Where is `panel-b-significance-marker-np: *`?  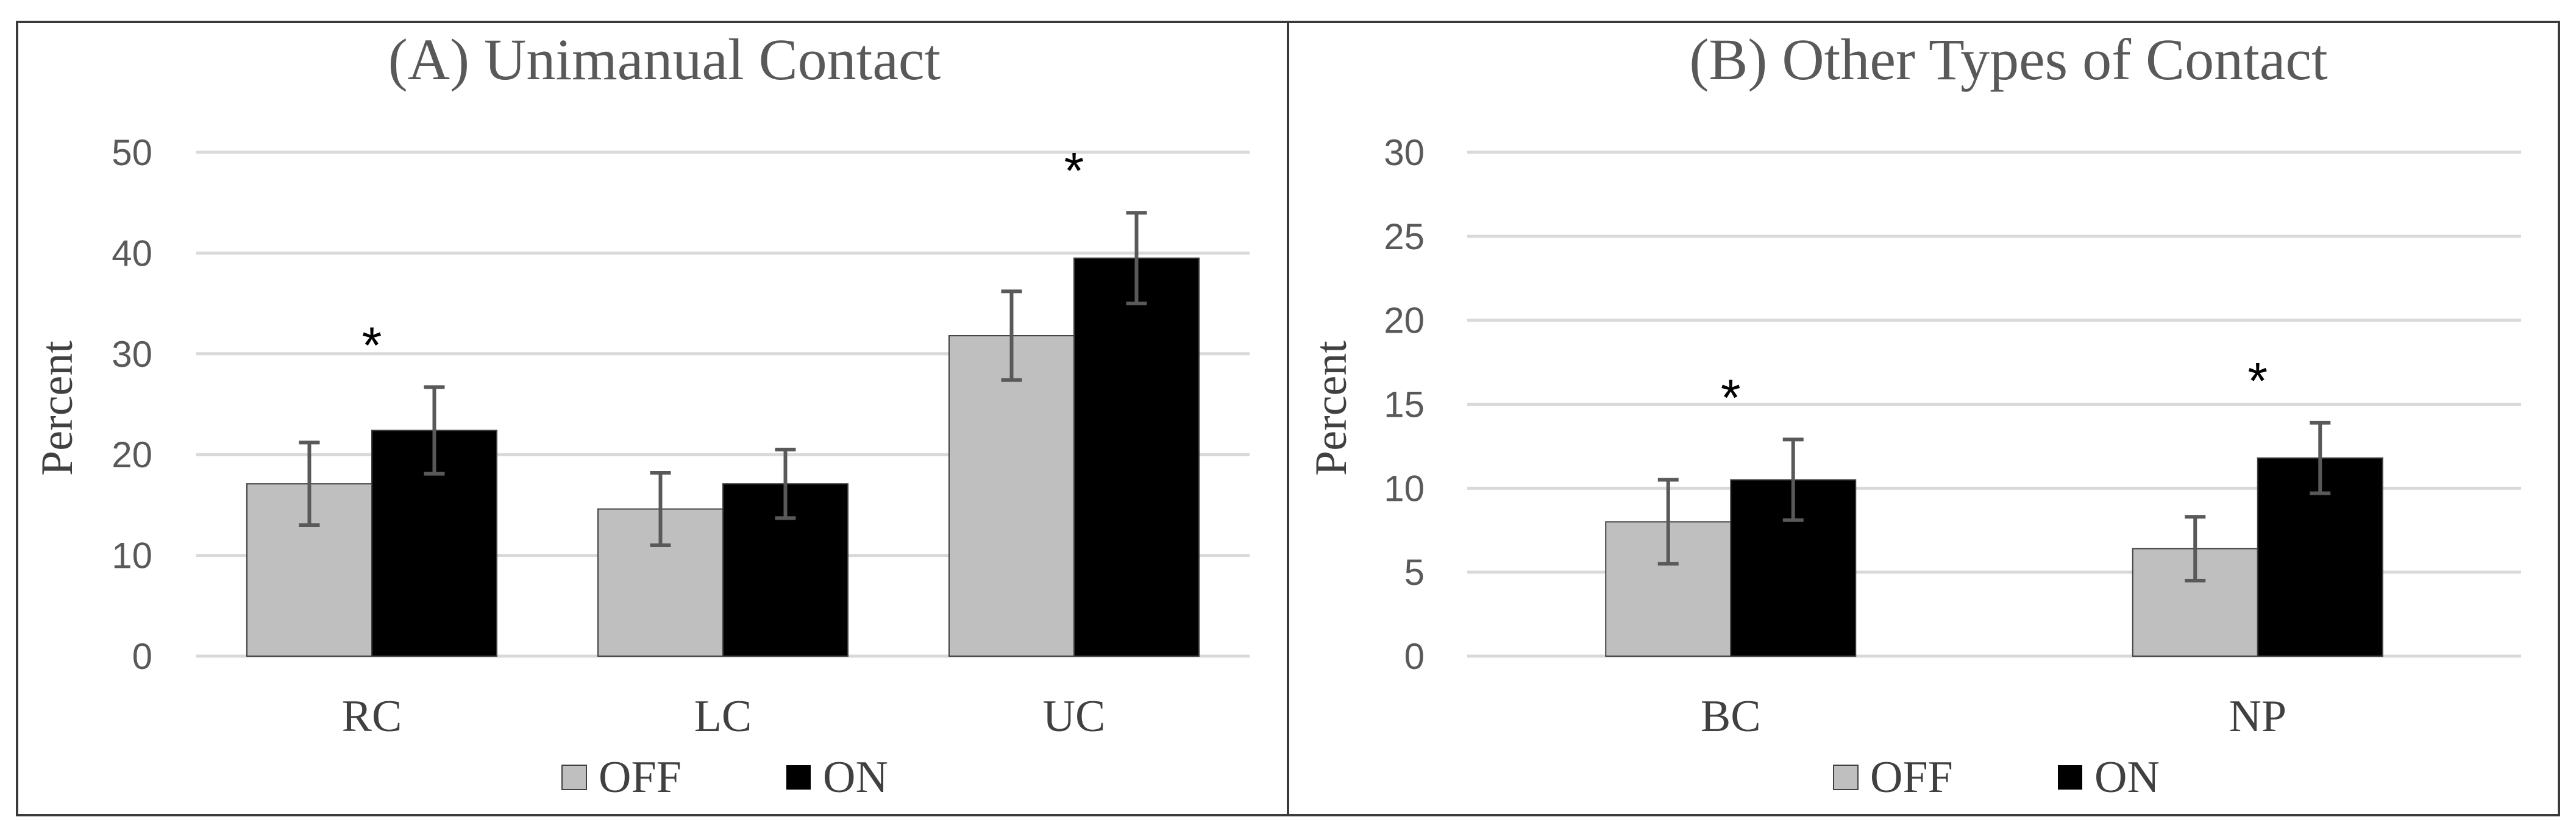 panel-b-significance-marker-np: * is located at coordinates (2257, 380).